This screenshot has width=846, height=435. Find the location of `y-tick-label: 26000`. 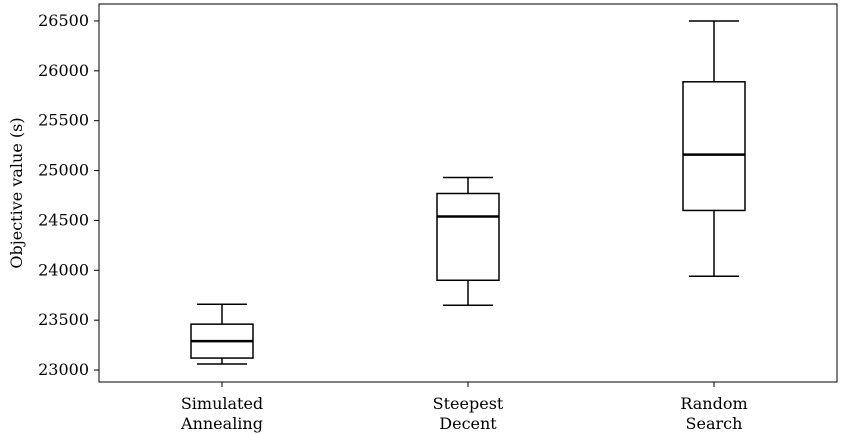

y-tick-label: 26000 is located at coordinates (63, 70).